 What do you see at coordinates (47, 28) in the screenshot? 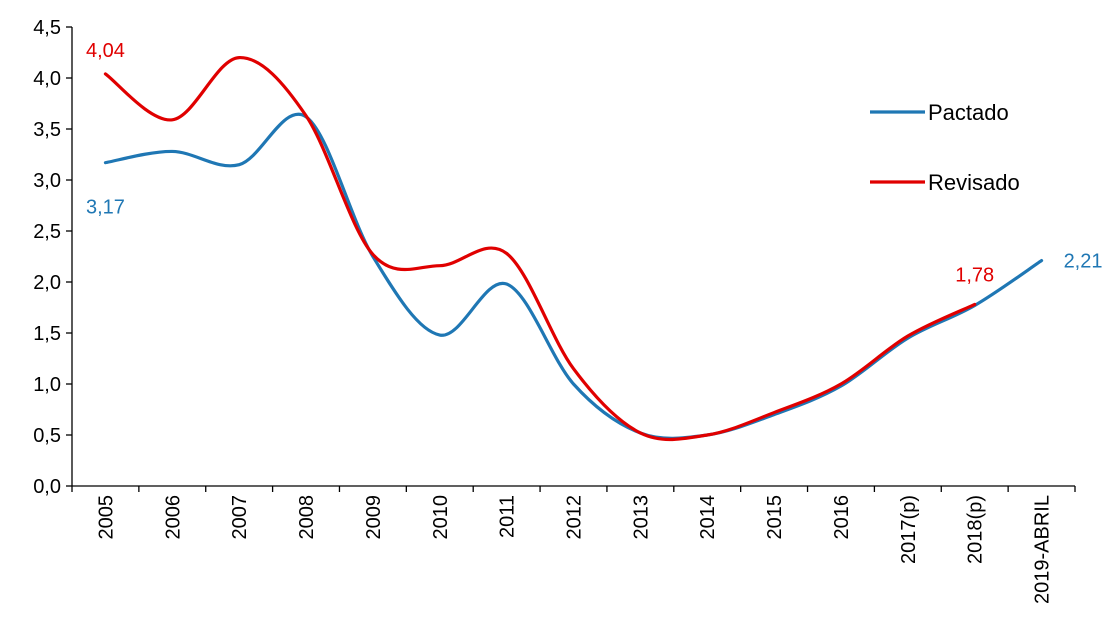
I see `y-tick-label: 4,5` at bounding box center [47, 28].